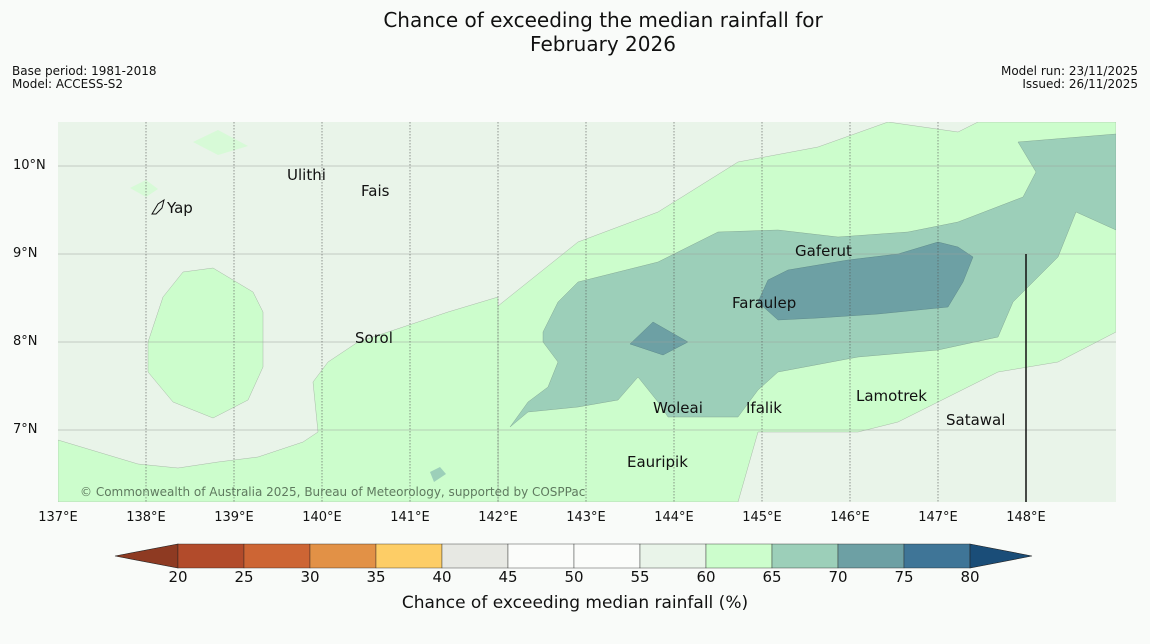 The height and width of the screenshot is (644, 1150). Describe the element at coordinates (1026, 517) in the screenshot. I see `lon-label-148e: 148°E` at that location.